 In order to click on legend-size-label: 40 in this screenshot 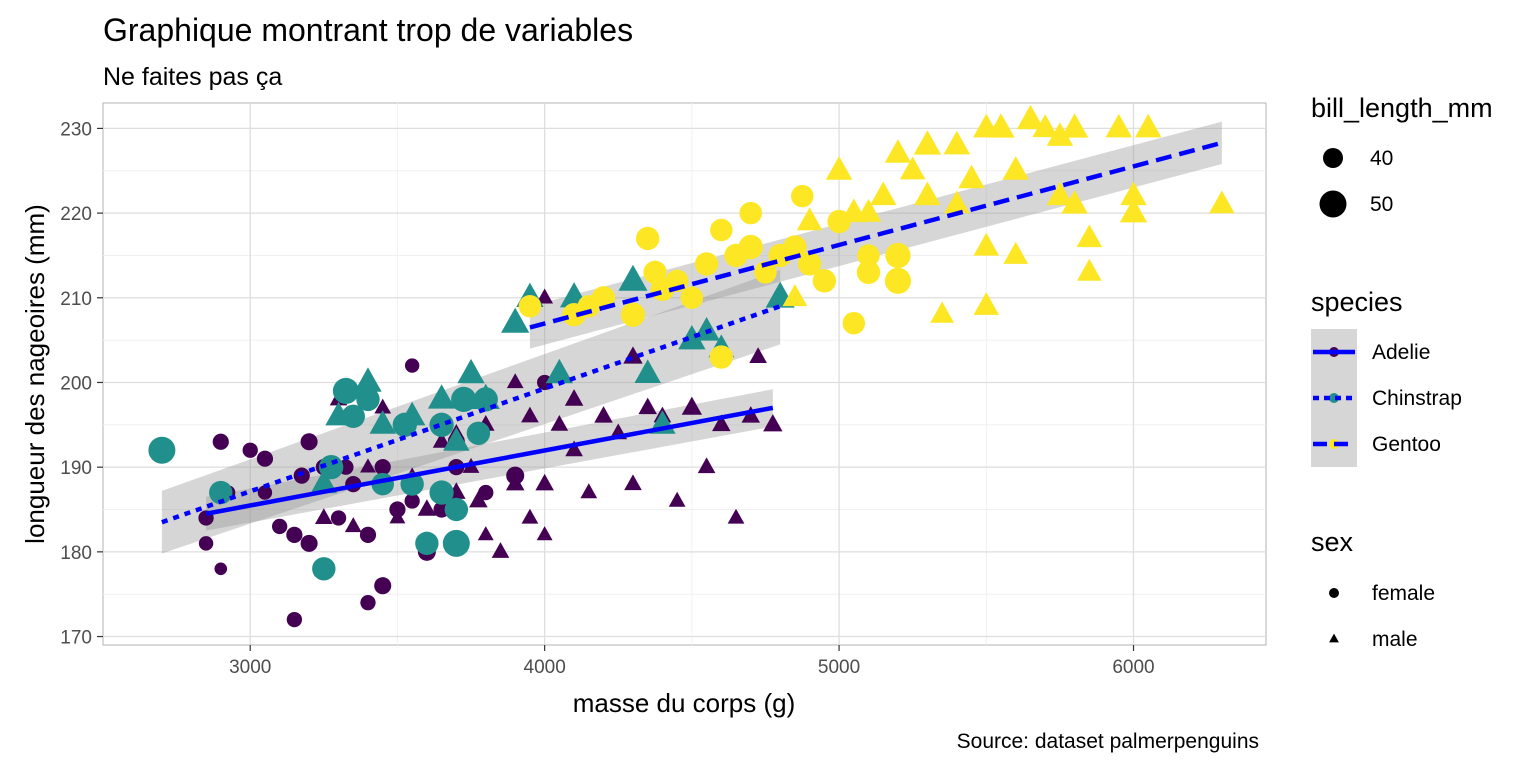, I will do `click(1381, 158)`.